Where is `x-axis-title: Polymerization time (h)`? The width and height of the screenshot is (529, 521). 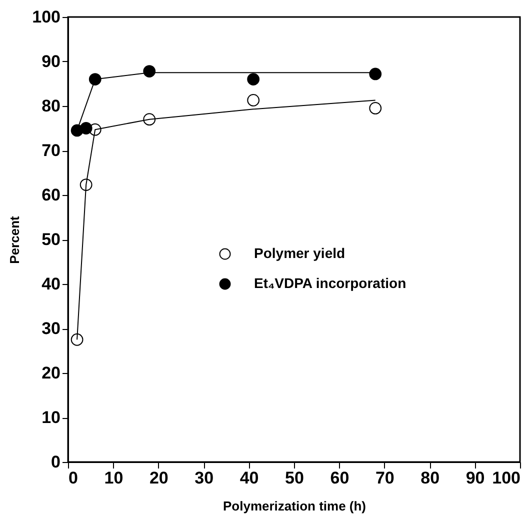
x-axis-title: Polymerization time (h) is located at coordinates (294, 506).